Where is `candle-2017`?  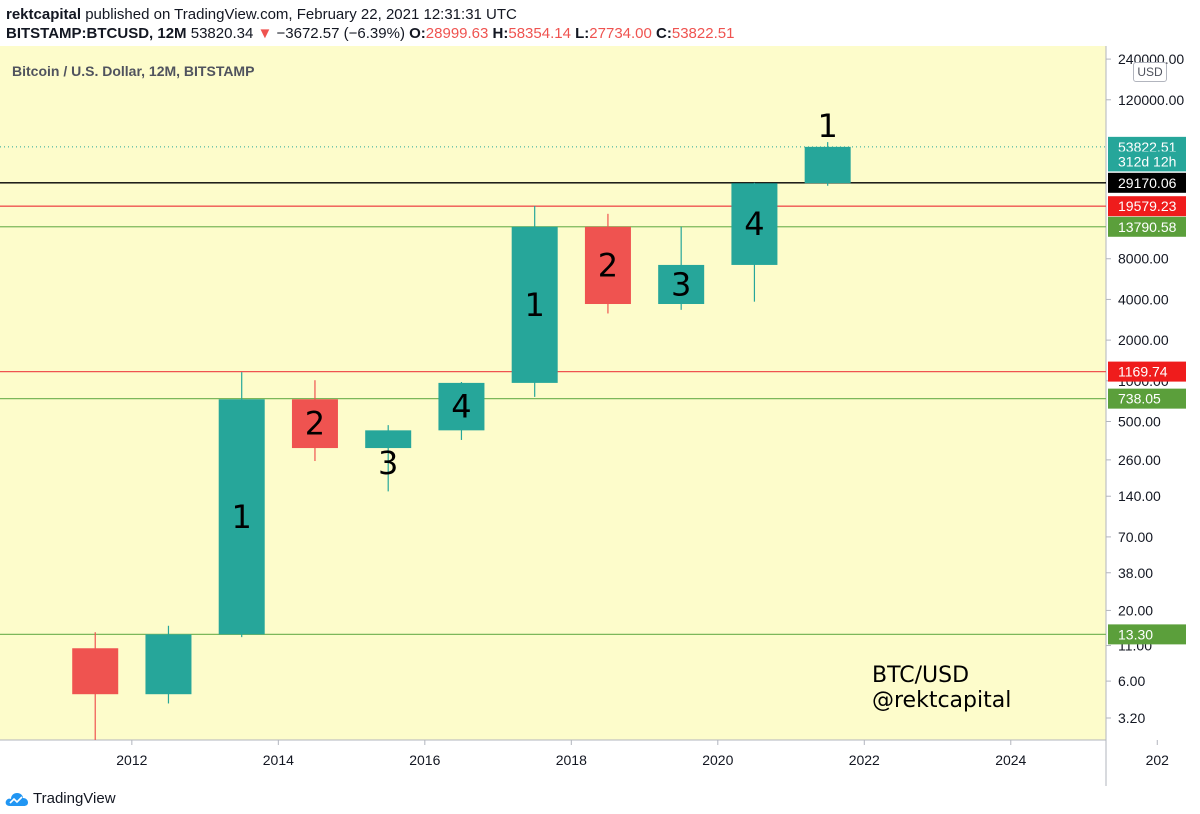
candle-2017 is located at coordinates (534, 301).